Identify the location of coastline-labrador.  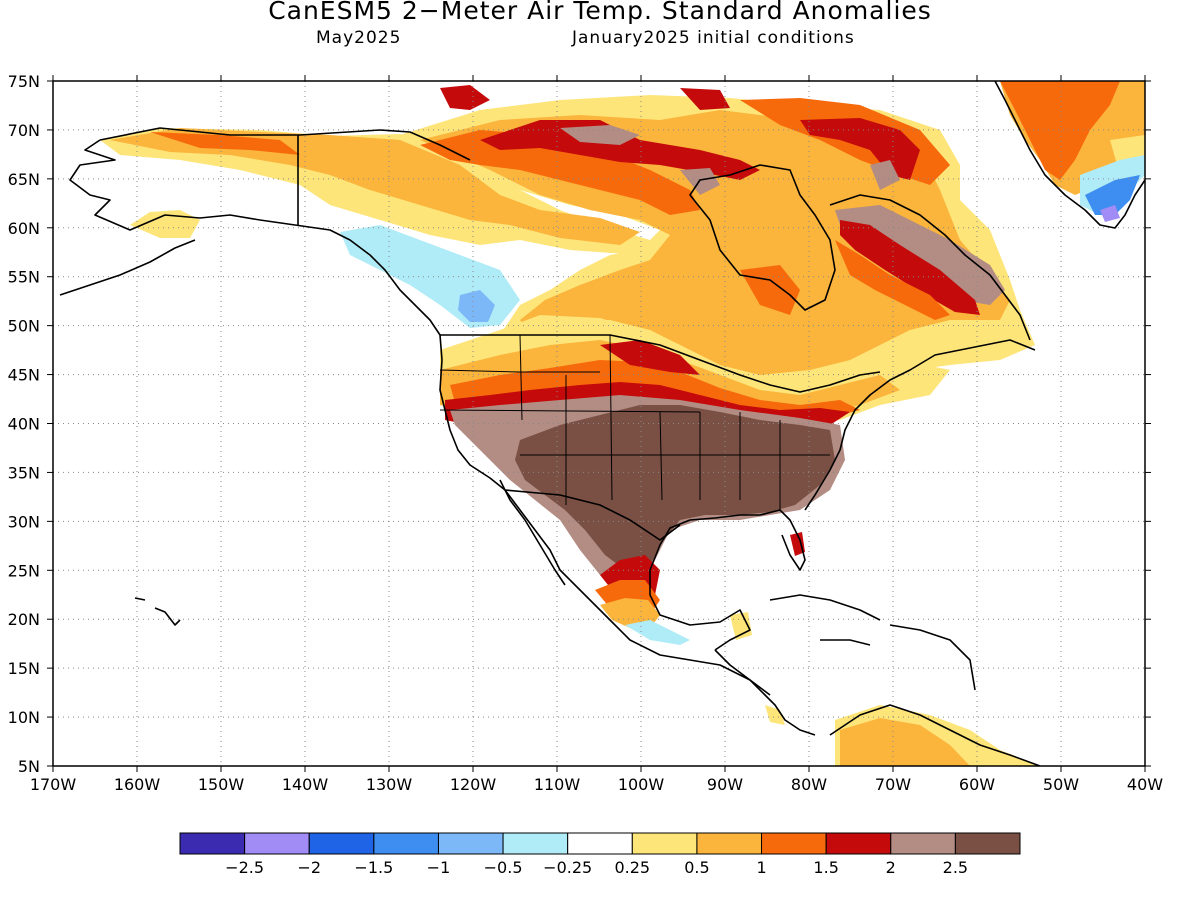
(930, 267).